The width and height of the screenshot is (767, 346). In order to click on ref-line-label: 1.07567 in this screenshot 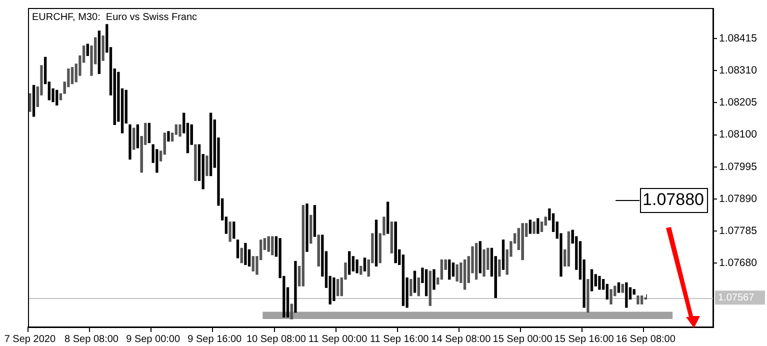, I will do `click(736, 298)`.